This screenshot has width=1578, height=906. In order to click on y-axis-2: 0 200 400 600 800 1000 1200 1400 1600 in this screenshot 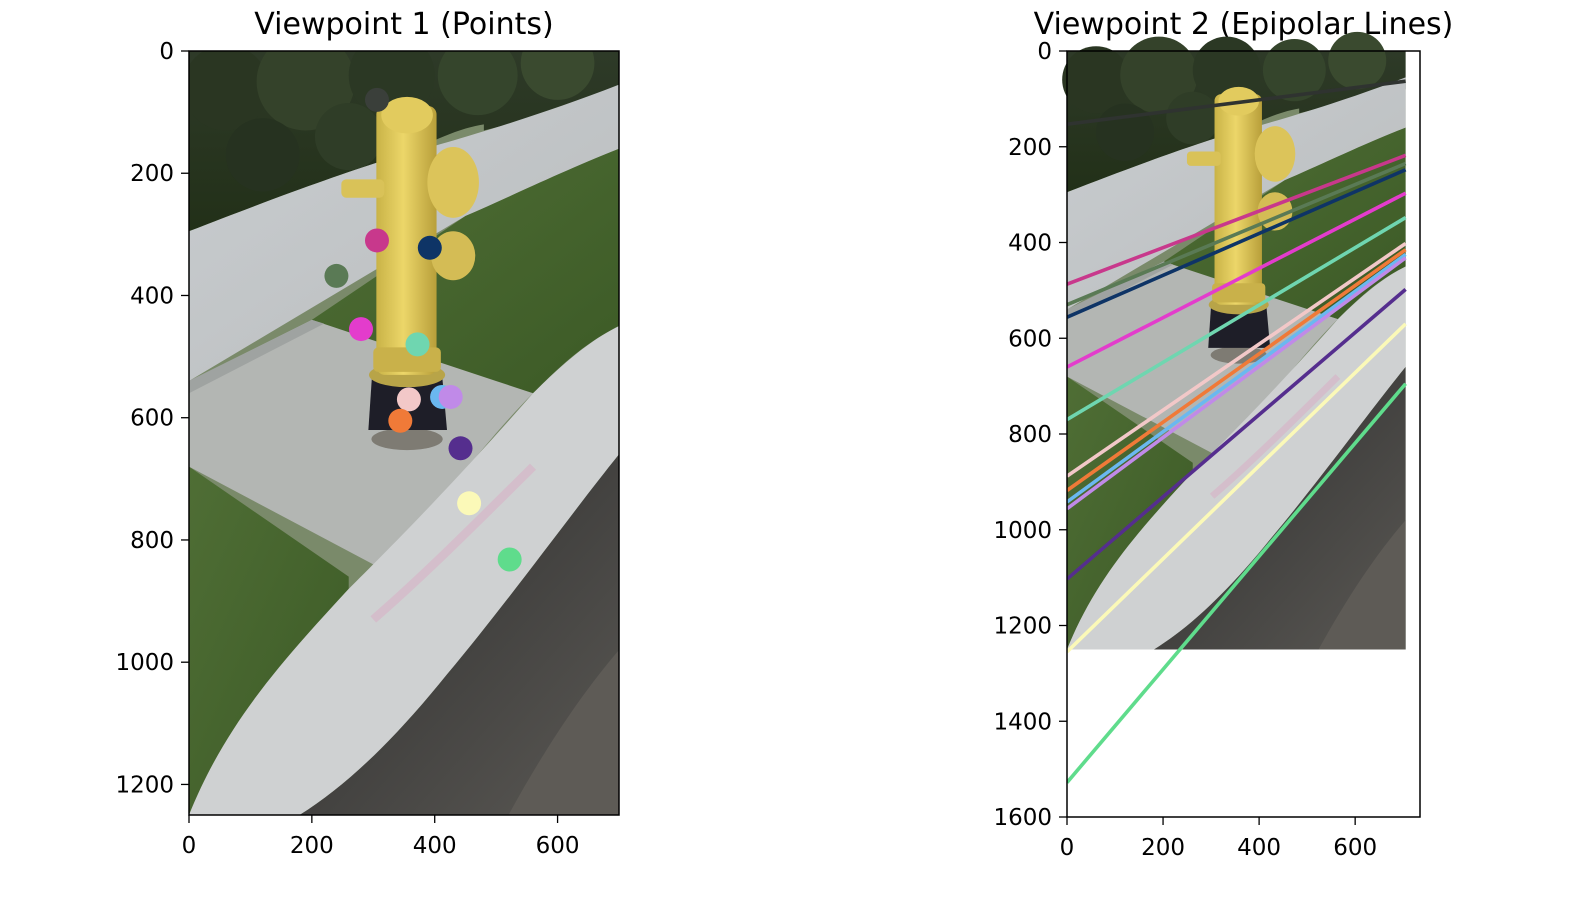, I will do `click(1030, 435)`.